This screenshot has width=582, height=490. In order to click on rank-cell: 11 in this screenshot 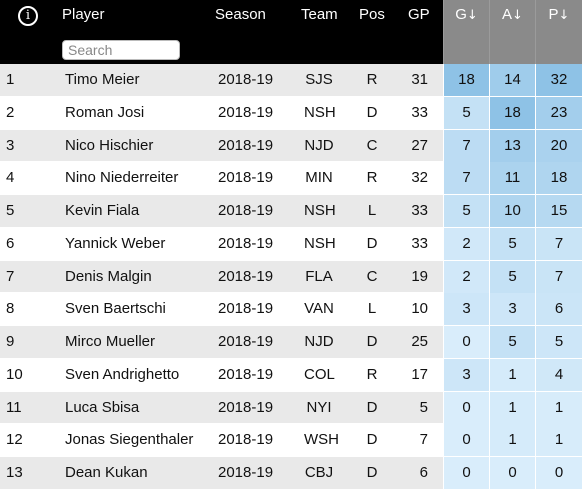, I will do `click(14, 407)`.